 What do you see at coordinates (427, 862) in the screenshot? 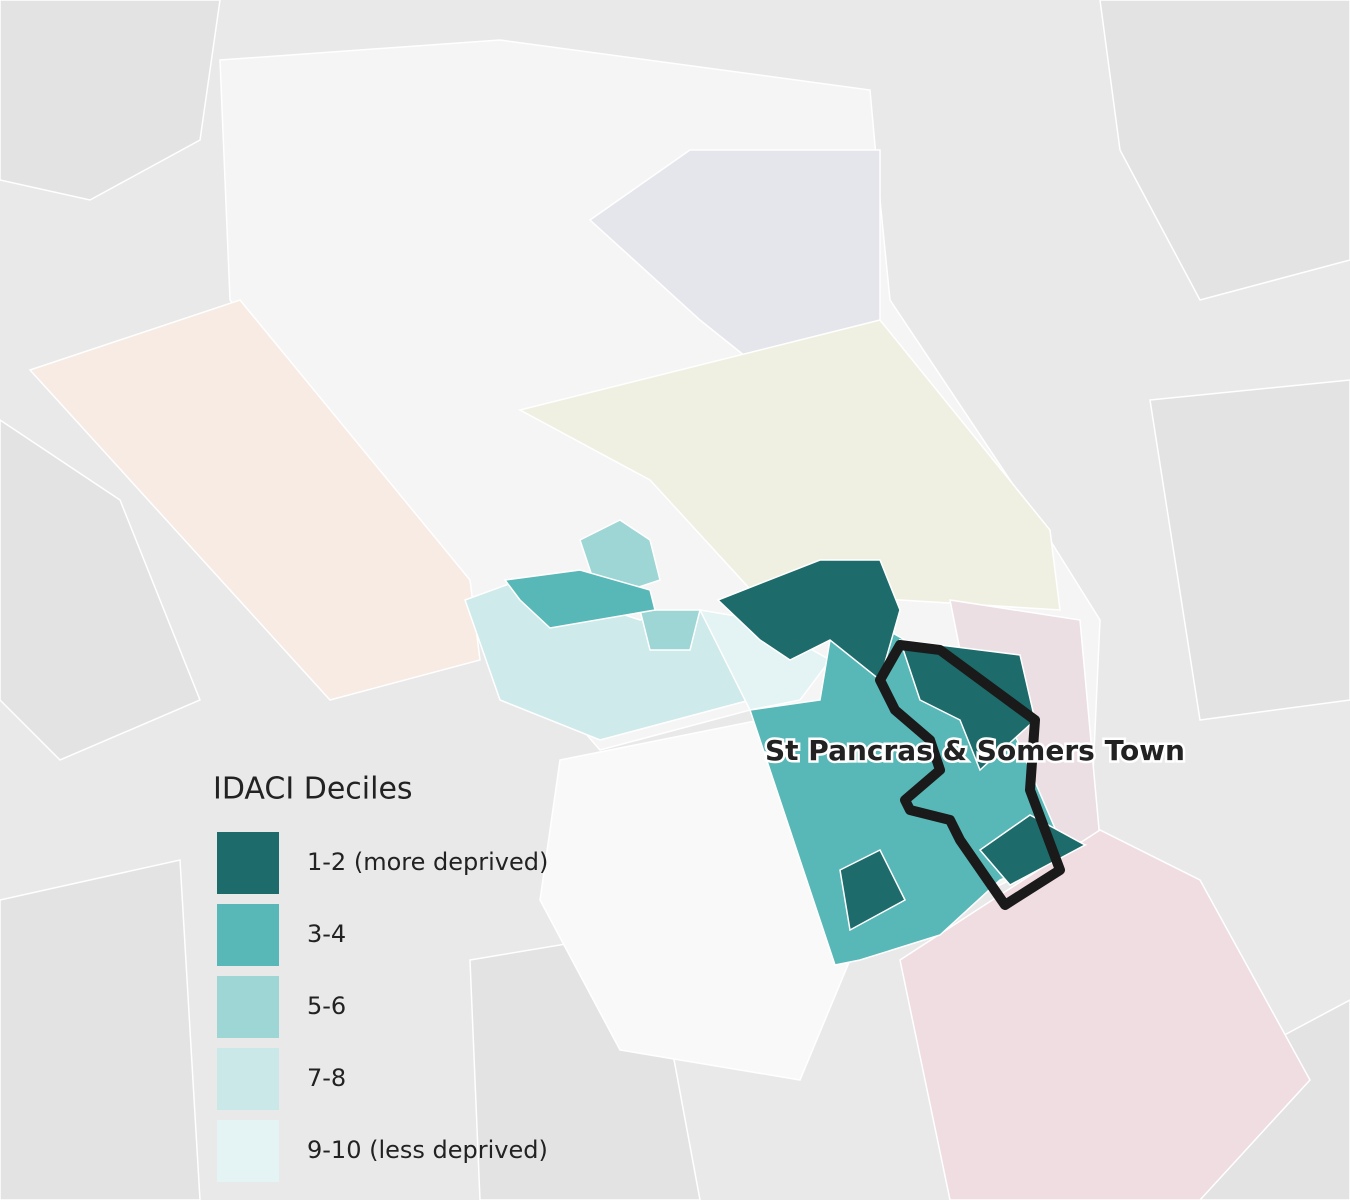
I see `legend-label: 1-2 (more deprived)` at bounding box center [427, 862].